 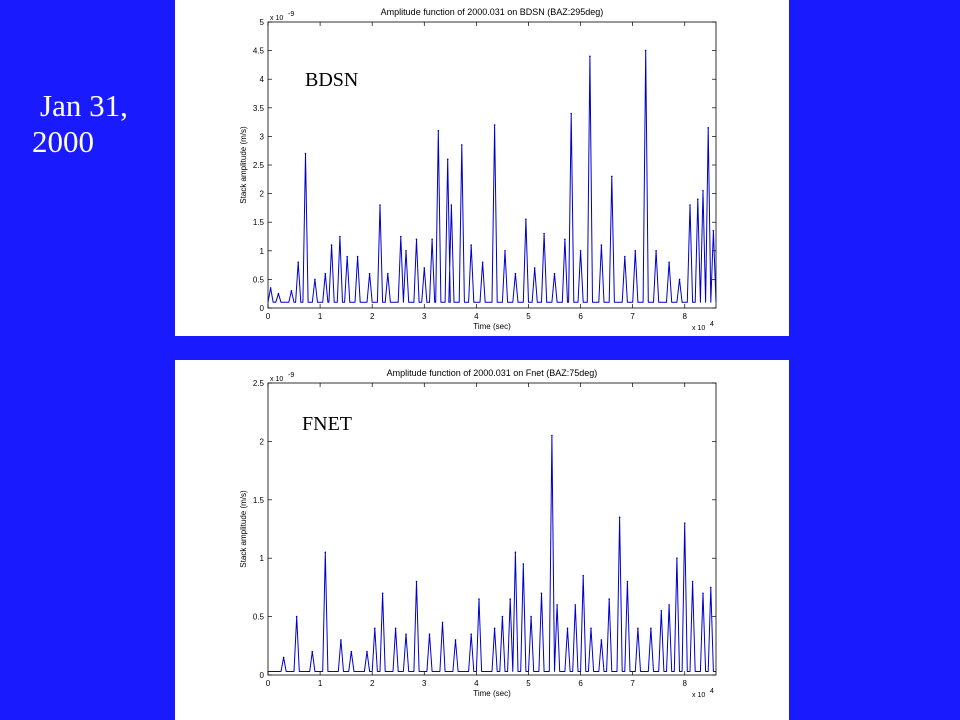 I want to click on slide-title-line1: Jan 31,, so click(x=84, y=105).